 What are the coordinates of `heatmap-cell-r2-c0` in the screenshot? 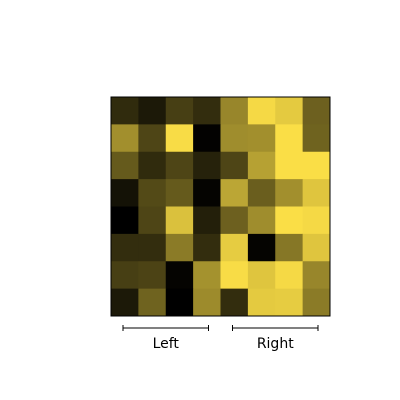 It's located at (125, 165).